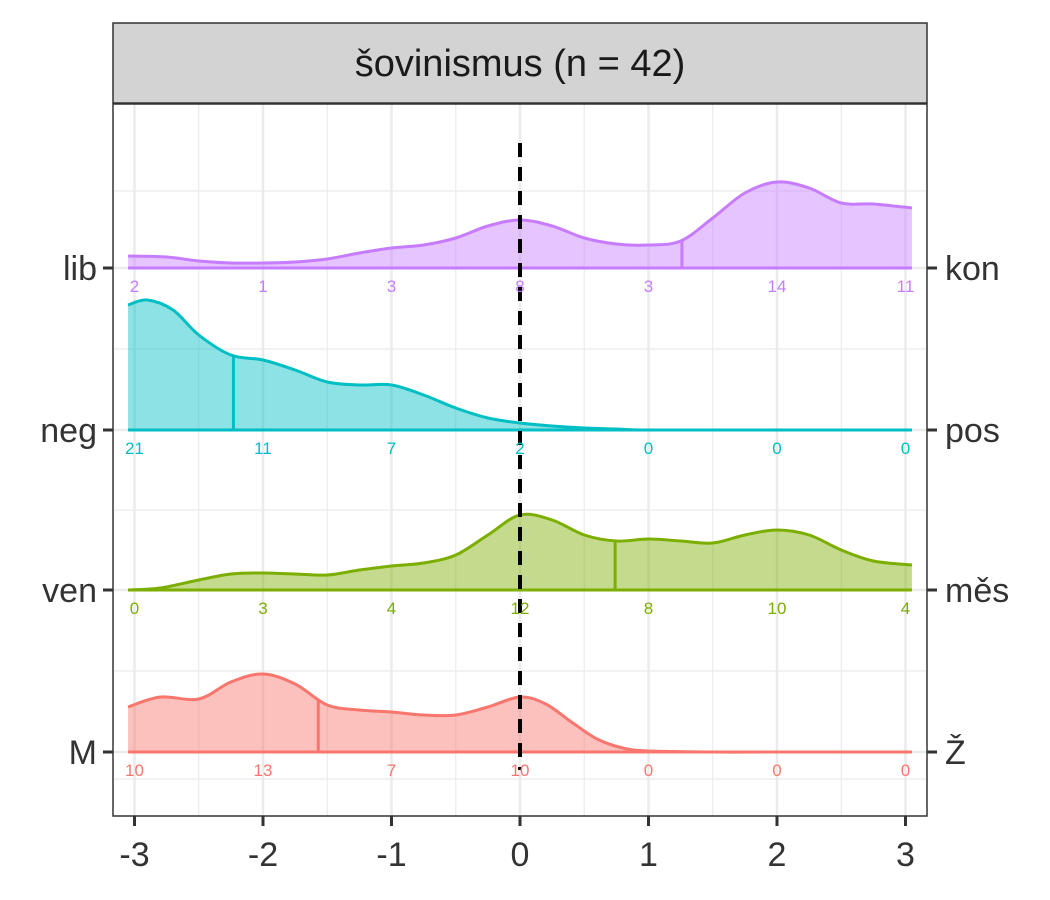 The height and width of the screenshot is (900, 1050). What do you see at coordinates (977, 591) in the screenshot?
I see `y-label-right: měs` at bounding box center [977, 591].